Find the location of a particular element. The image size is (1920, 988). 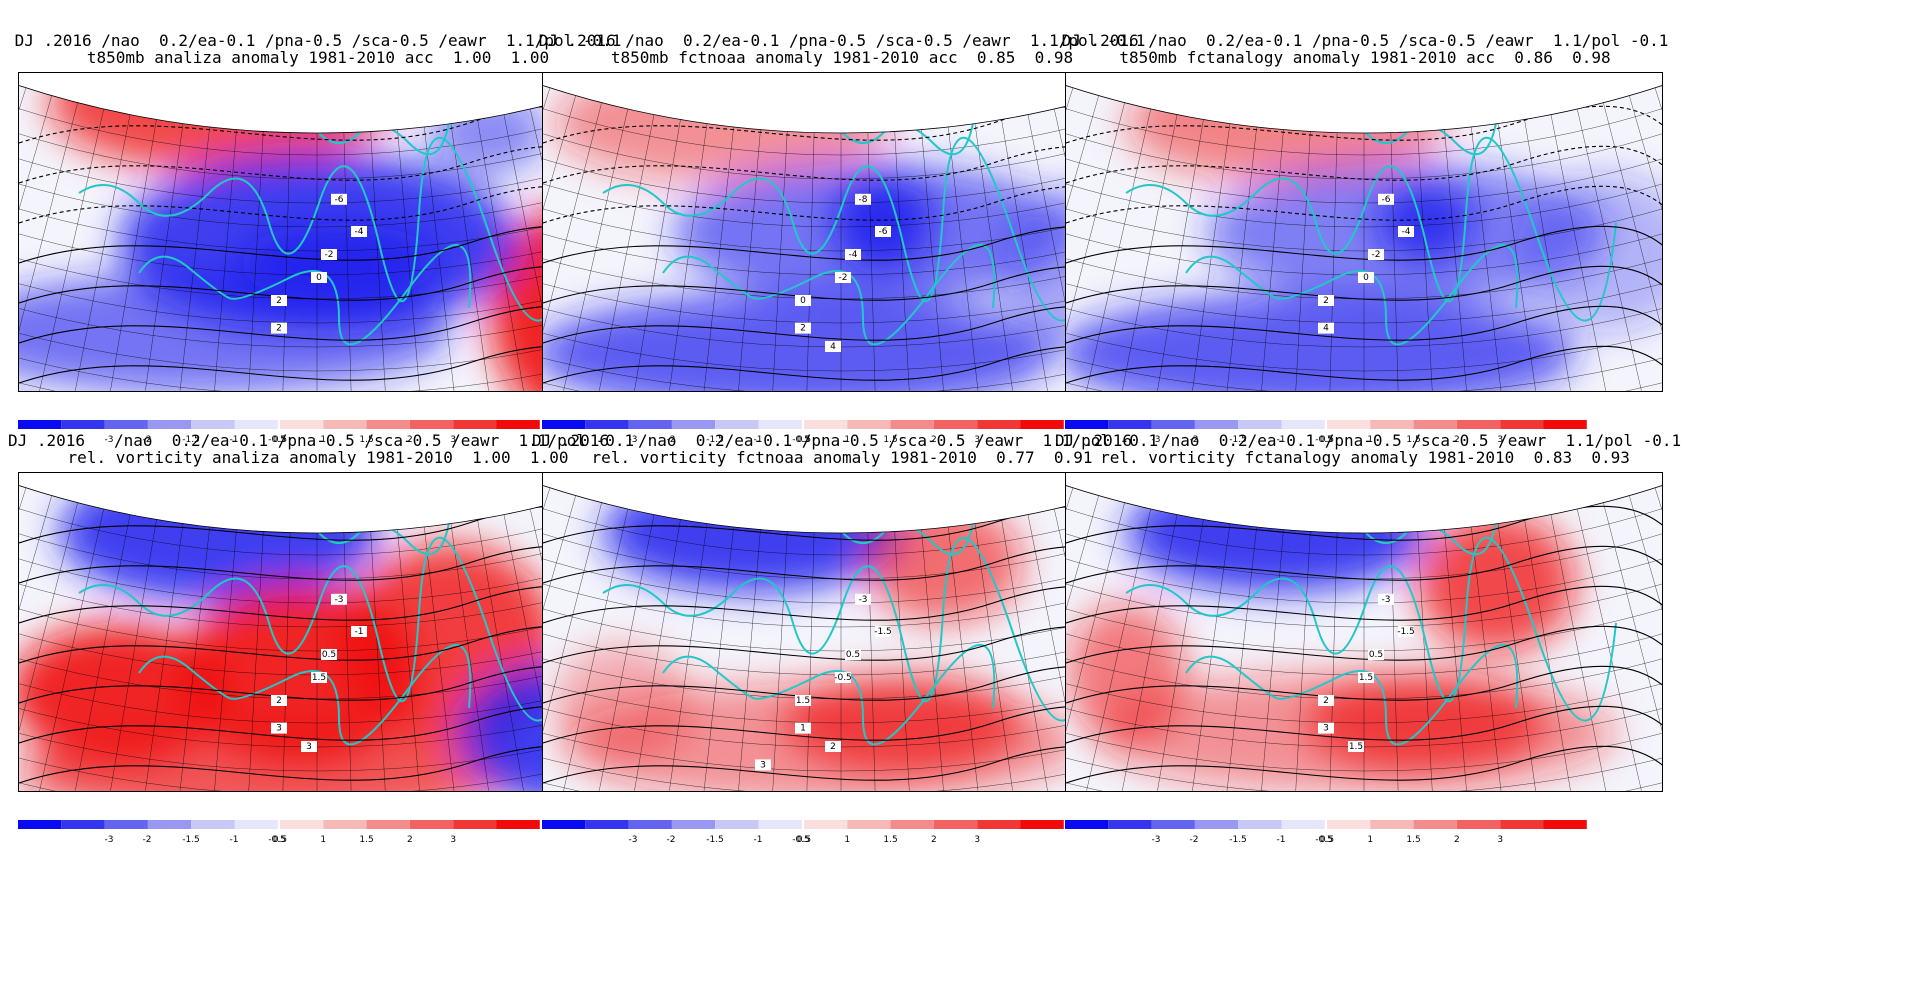

svg-text: 1 is located at coordinates (803, 729).